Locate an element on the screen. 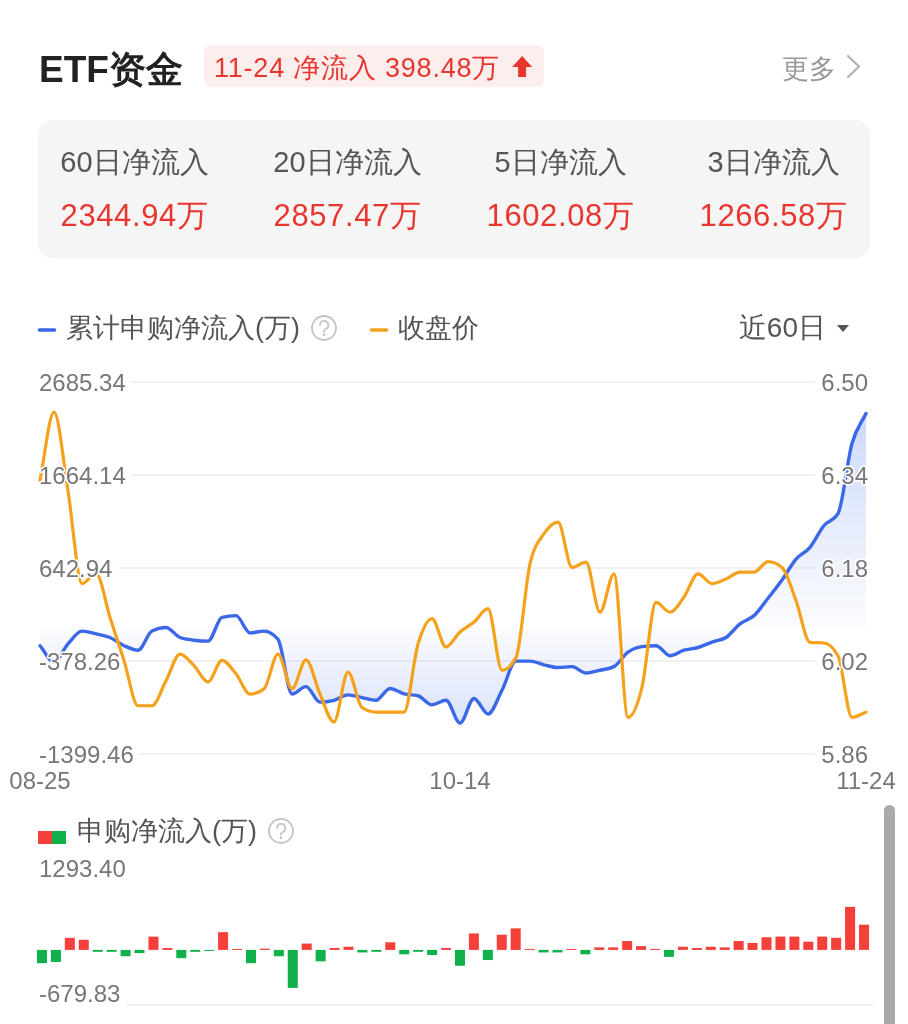 The image size is (908, 1024). text: 更多 is located at coordinates (809, 69).